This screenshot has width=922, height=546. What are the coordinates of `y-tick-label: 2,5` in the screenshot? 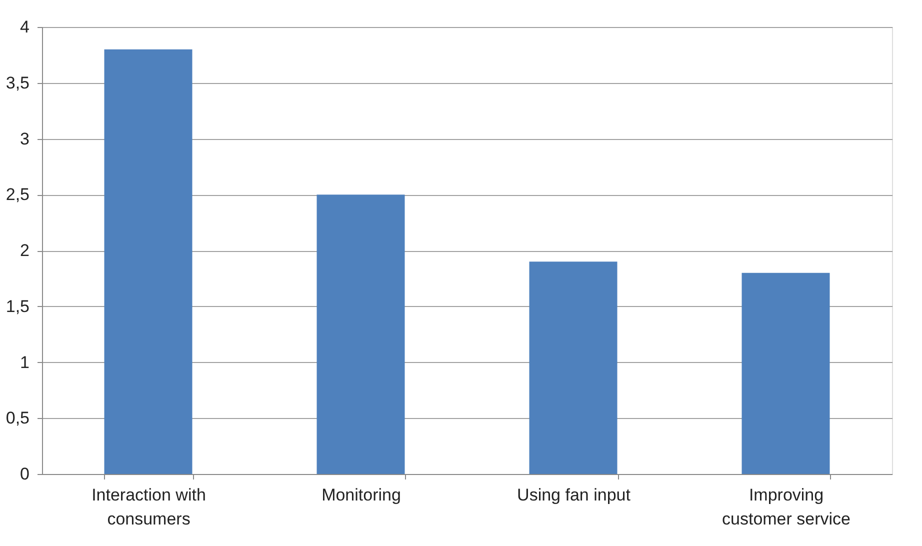 It's located at (18, 194).